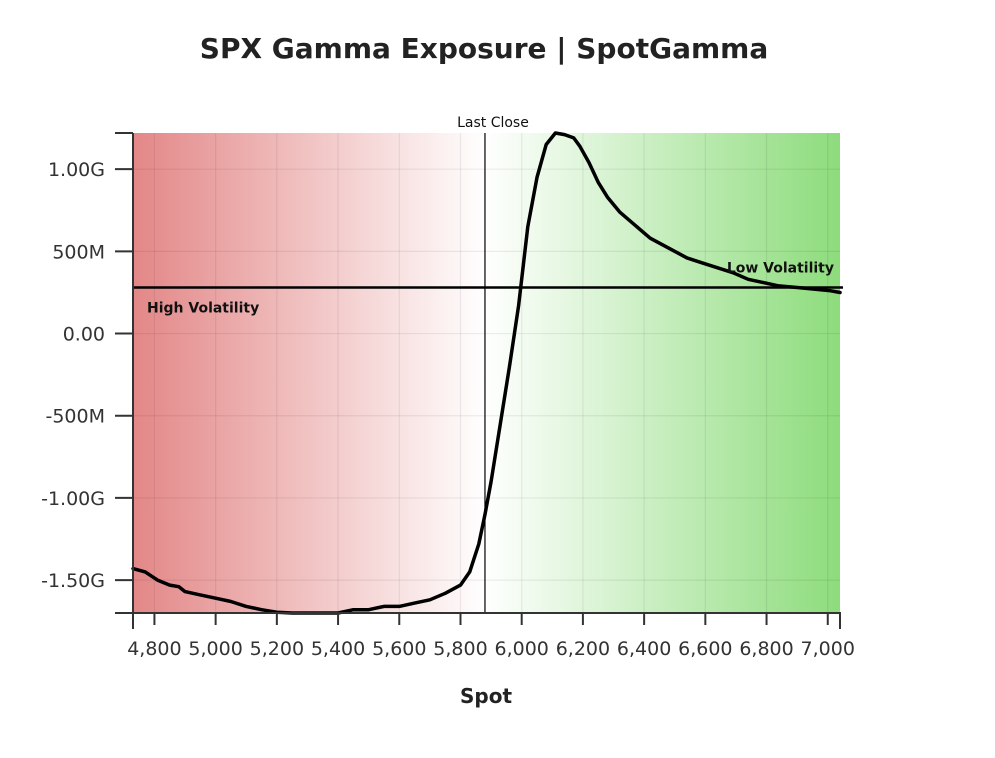 Image resolution: width=995 pixels, height=758 pixels. I want to click on x-tick-label-10: 6,800, so click(766, 649).